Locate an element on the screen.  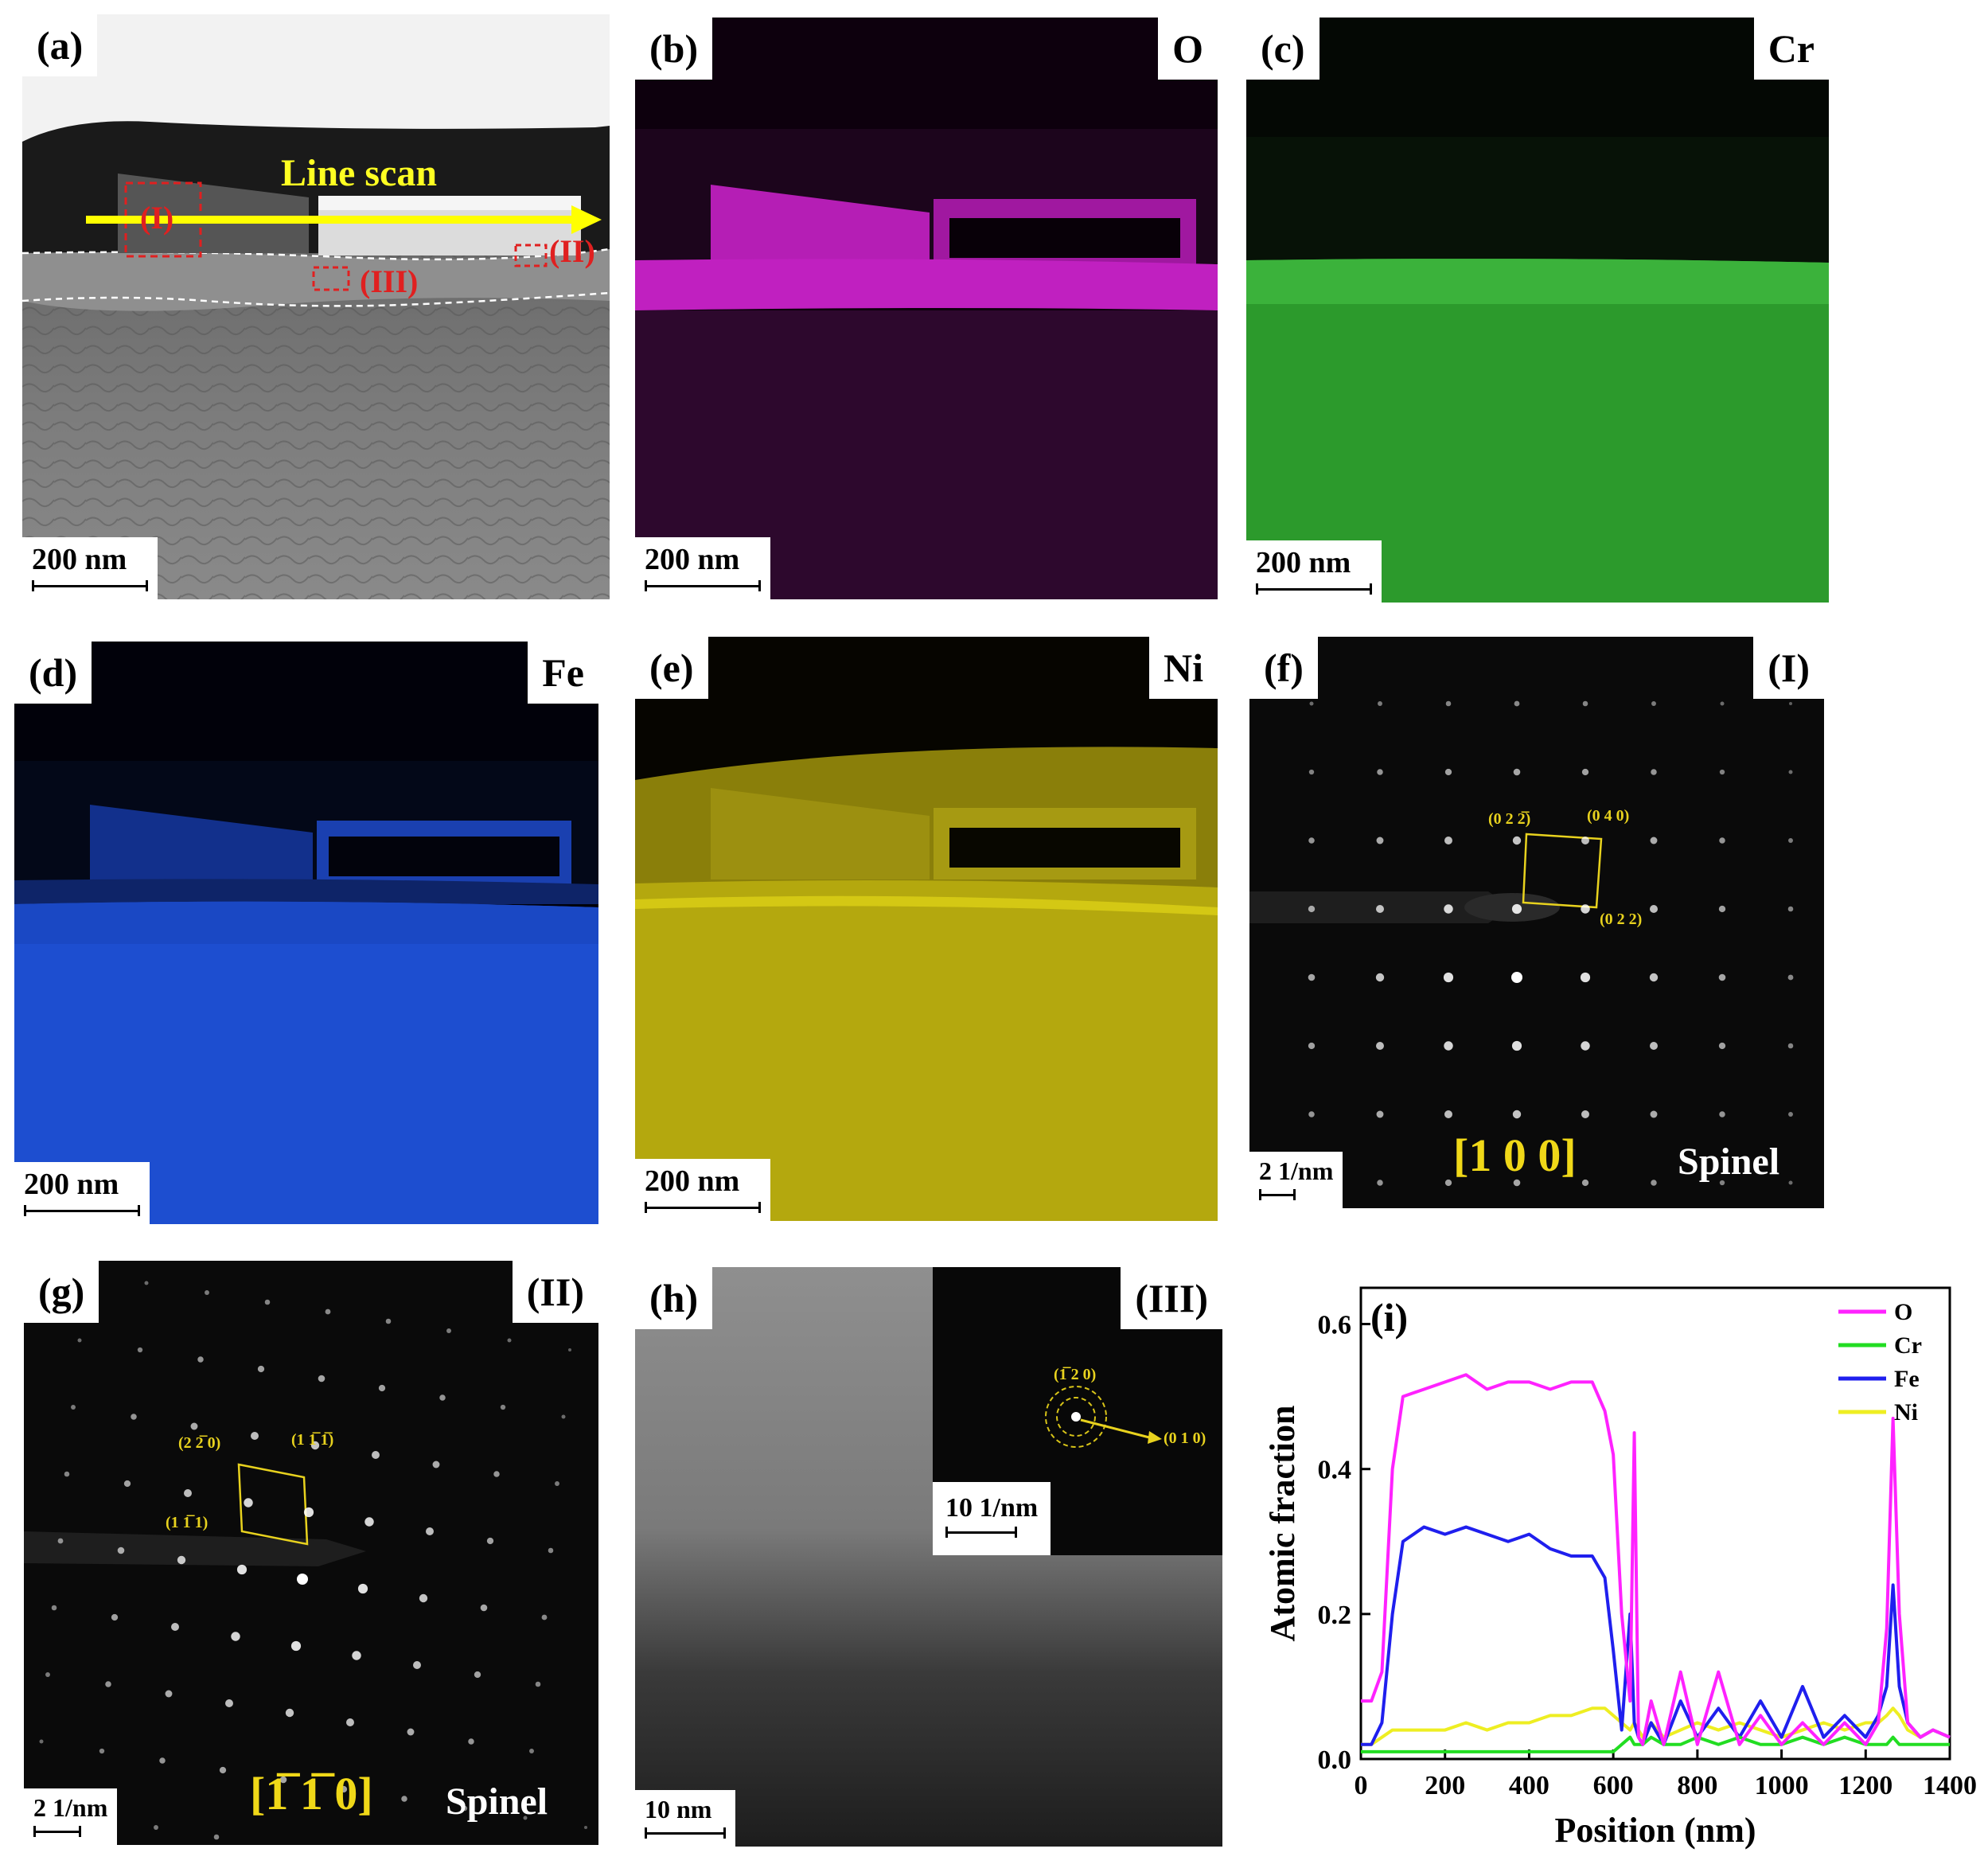
scale-bar-h-inset: 10 1/nm is located at coordinates (992, 1518).